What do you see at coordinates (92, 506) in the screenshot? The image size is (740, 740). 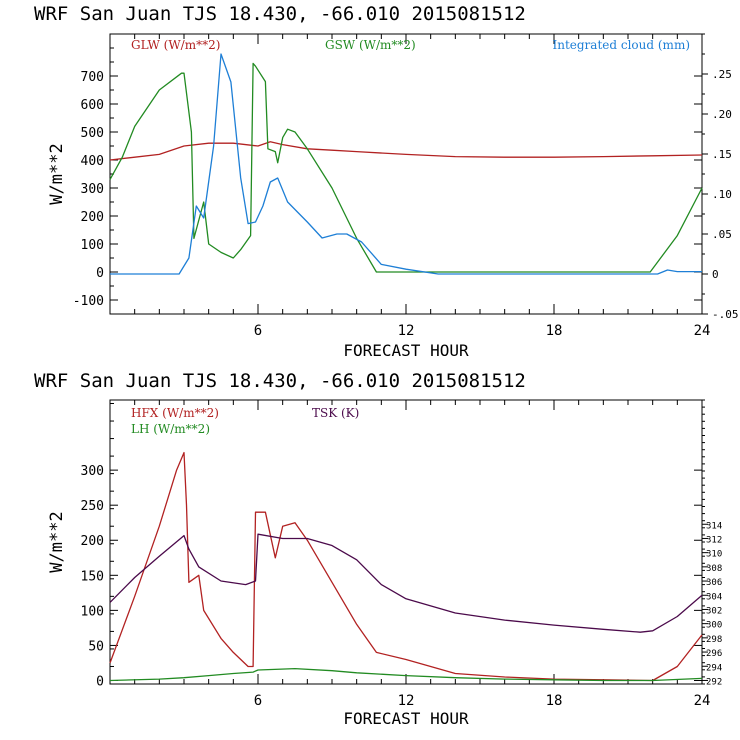 I see `y-tick-label: 250` at bounding box center [92, 506].